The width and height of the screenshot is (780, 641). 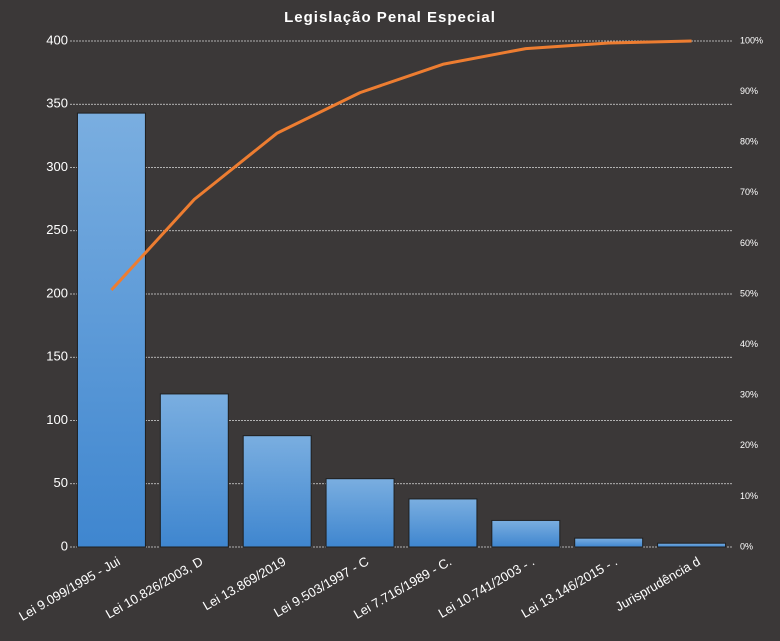 What do you see at coordinates (749, 445) in the screenshot?
I see `y2-tick-label: 20%` at bounding box center [749, 445].